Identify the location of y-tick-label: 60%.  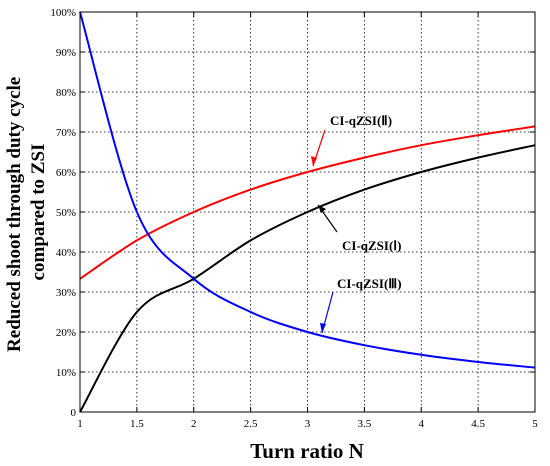
(66, 173).